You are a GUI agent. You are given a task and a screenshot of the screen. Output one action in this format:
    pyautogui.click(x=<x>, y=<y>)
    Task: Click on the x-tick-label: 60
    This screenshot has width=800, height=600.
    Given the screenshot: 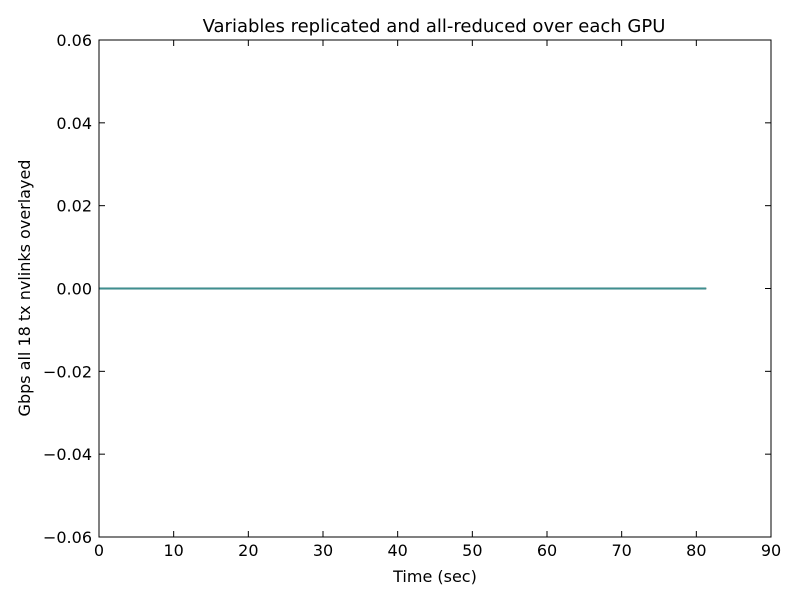 What is the action you would take?
    pyautogui.click(x=547, y=550)
    